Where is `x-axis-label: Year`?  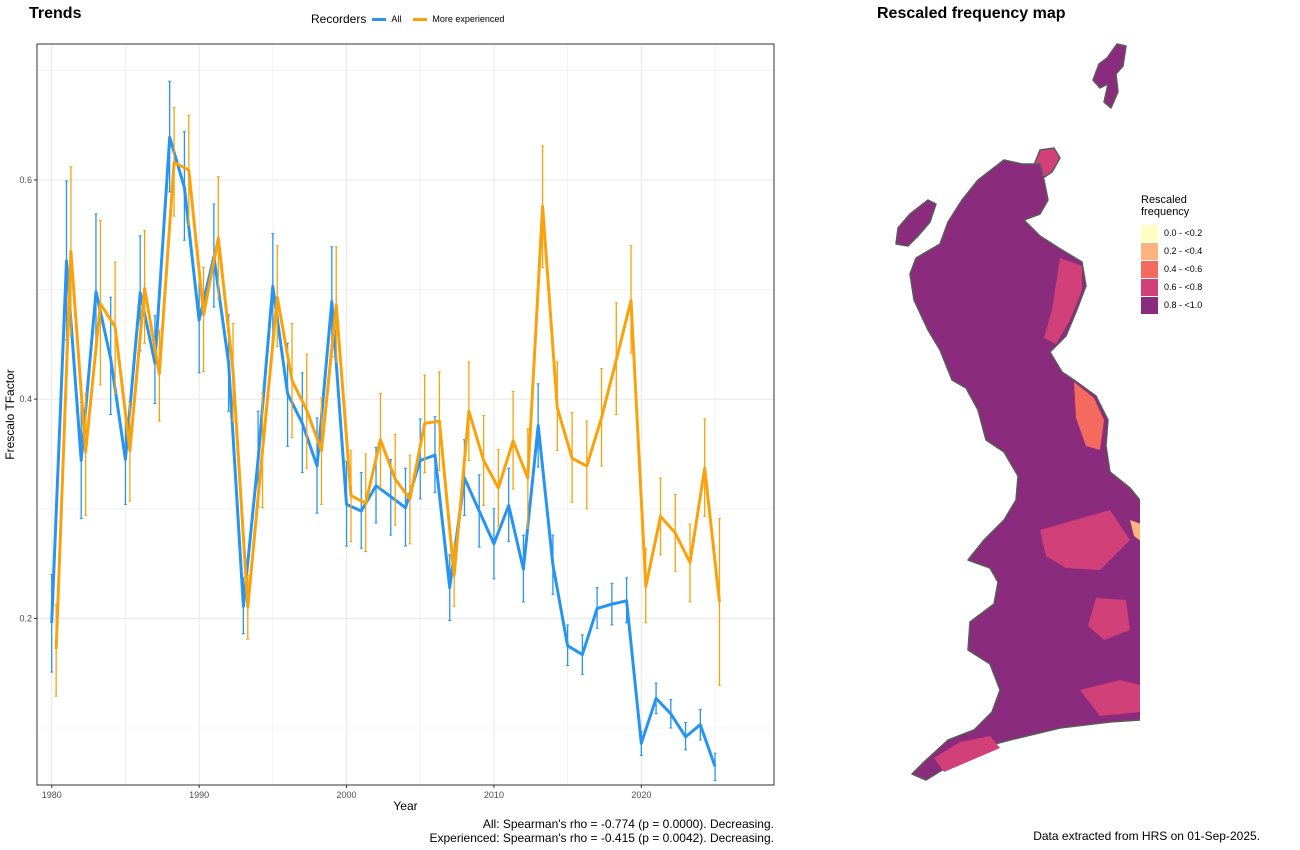
x-axis-label: Year is located at coordinates (405, 806).